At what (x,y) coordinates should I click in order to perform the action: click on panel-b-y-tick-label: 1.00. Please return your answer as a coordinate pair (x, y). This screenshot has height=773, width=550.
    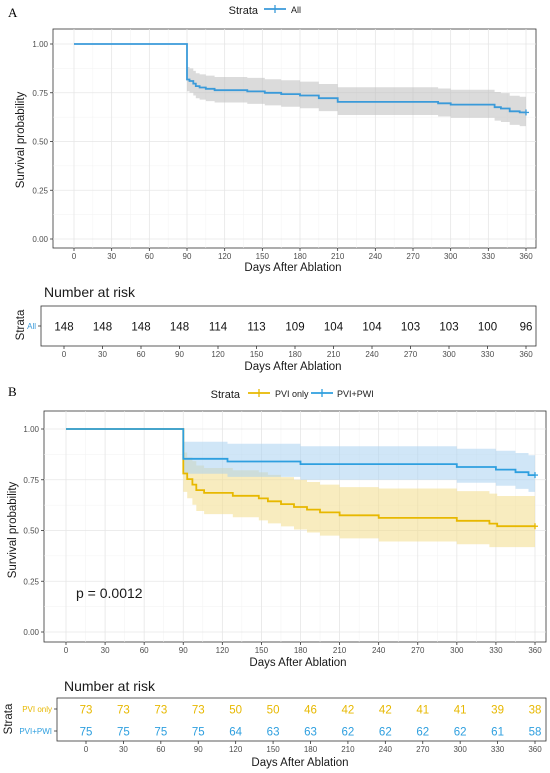
    Looking at the image, I should click on (31, 429).